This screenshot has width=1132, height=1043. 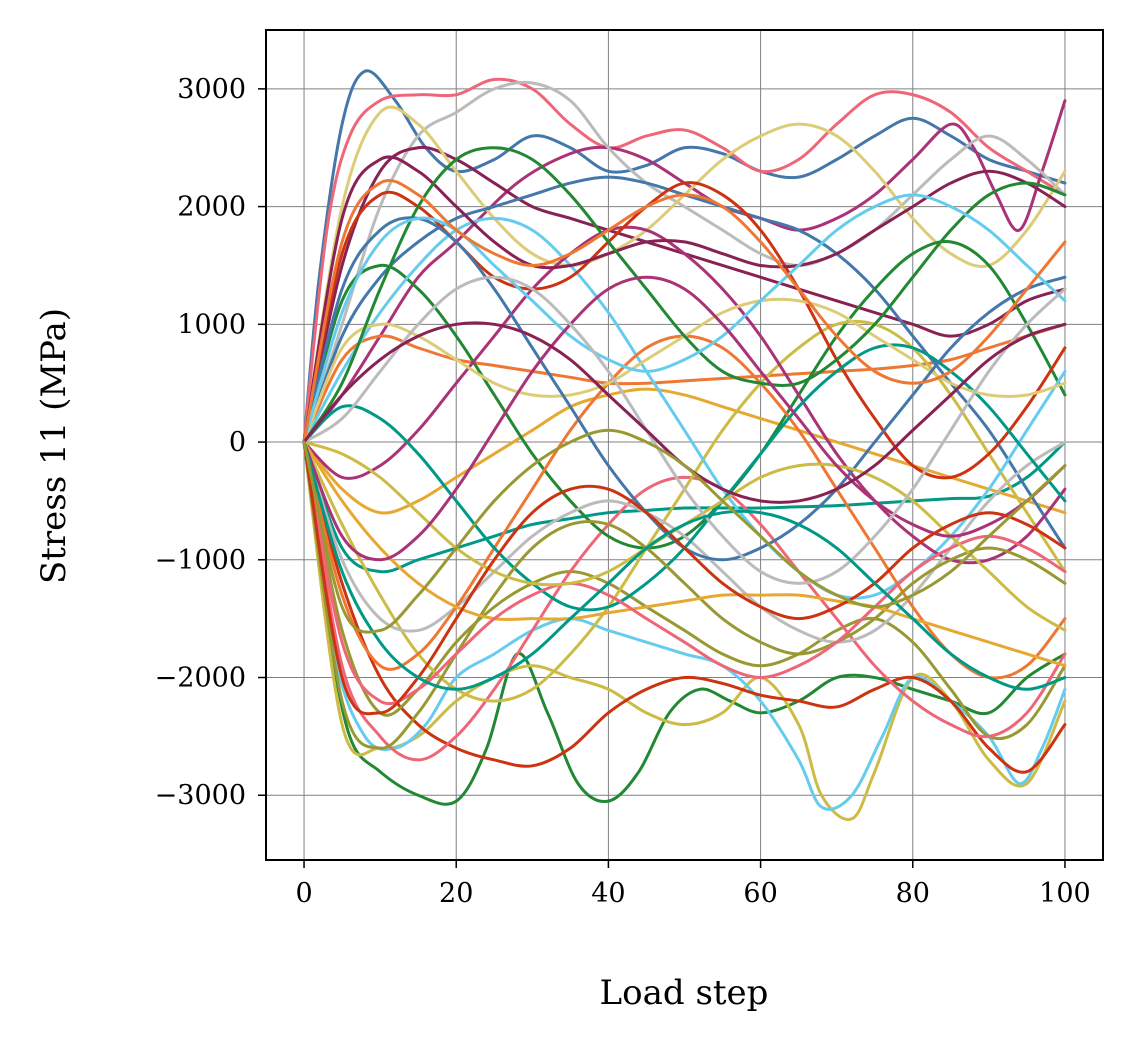 I want to click on y-tick-label: 1000, so click(x=211, y=324).